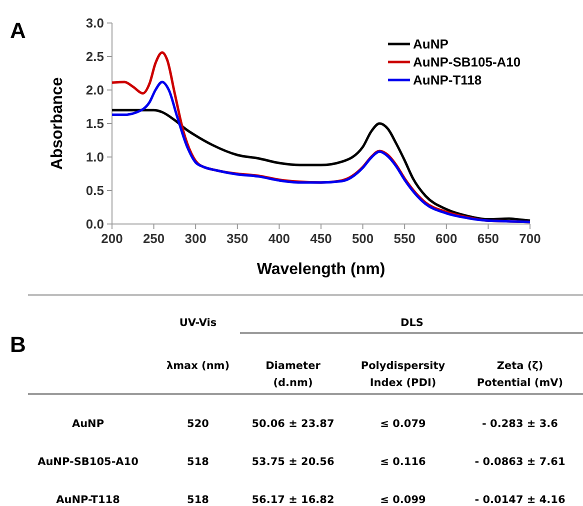  What do you see at coordinates (18, 344) in the screenshot?
I see `text: B` at bounding box center [18, 344].